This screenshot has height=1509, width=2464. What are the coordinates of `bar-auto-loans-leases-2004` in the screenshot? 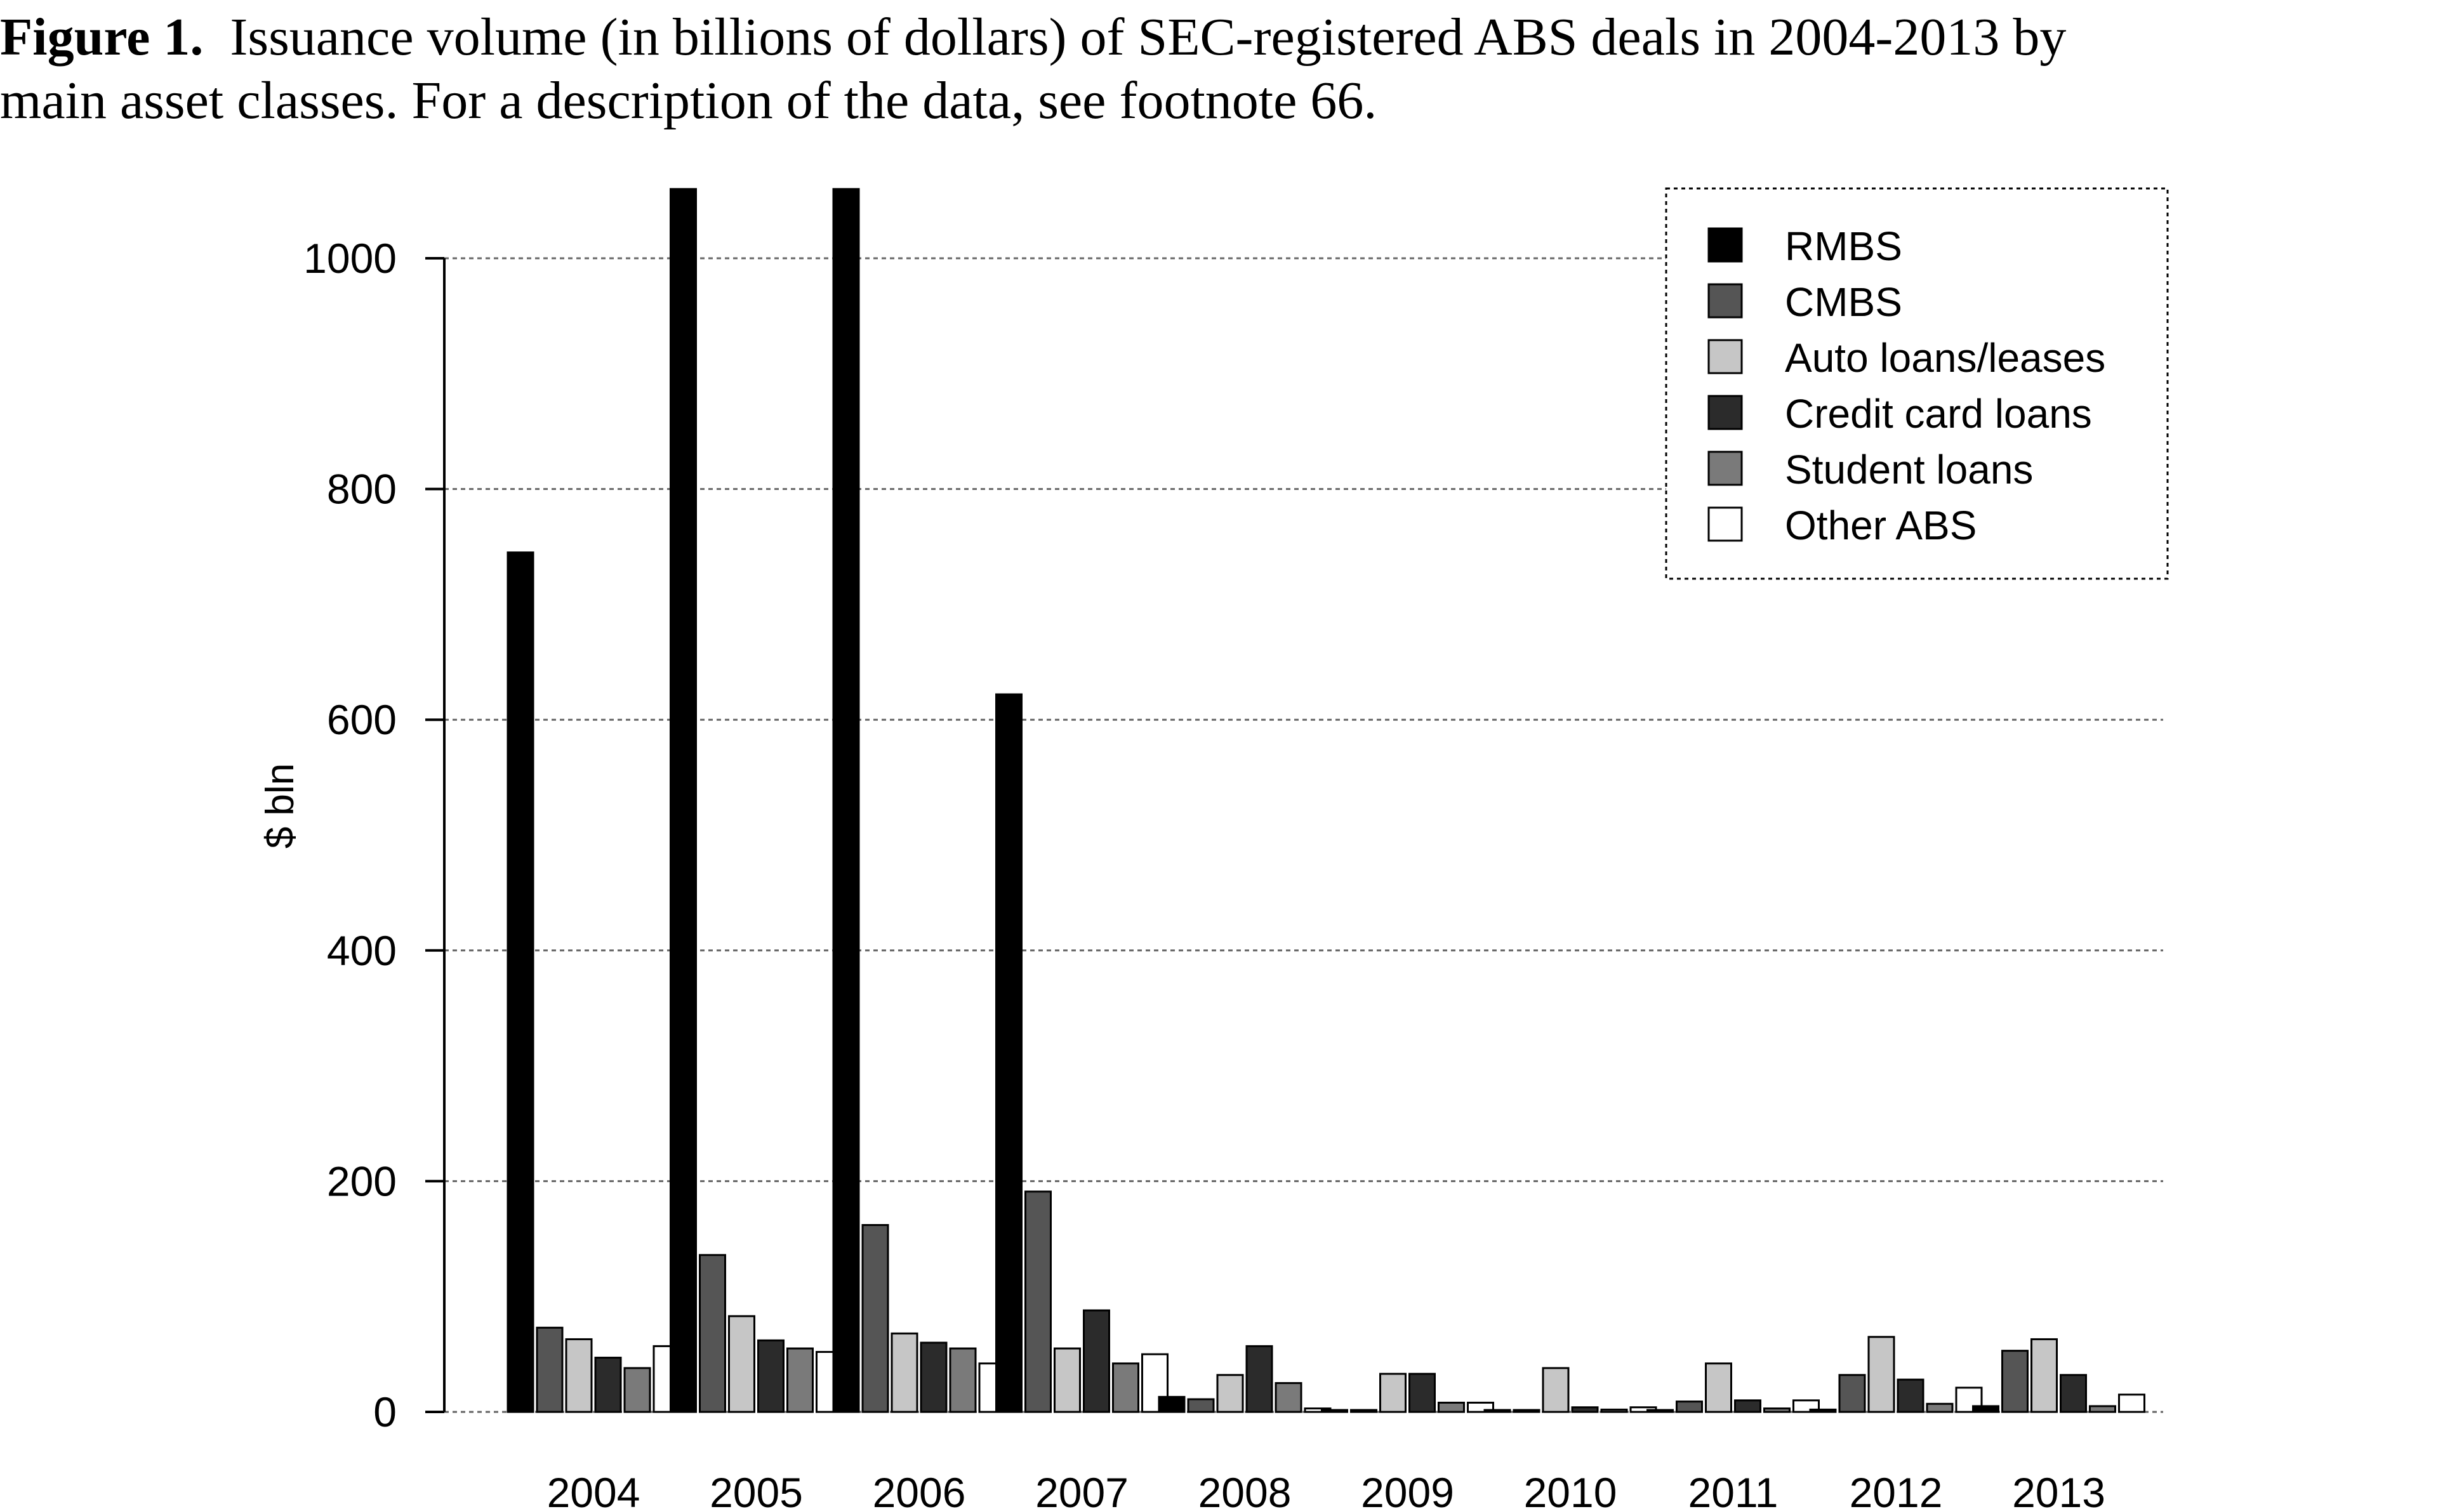 It's located at (579, 1375).